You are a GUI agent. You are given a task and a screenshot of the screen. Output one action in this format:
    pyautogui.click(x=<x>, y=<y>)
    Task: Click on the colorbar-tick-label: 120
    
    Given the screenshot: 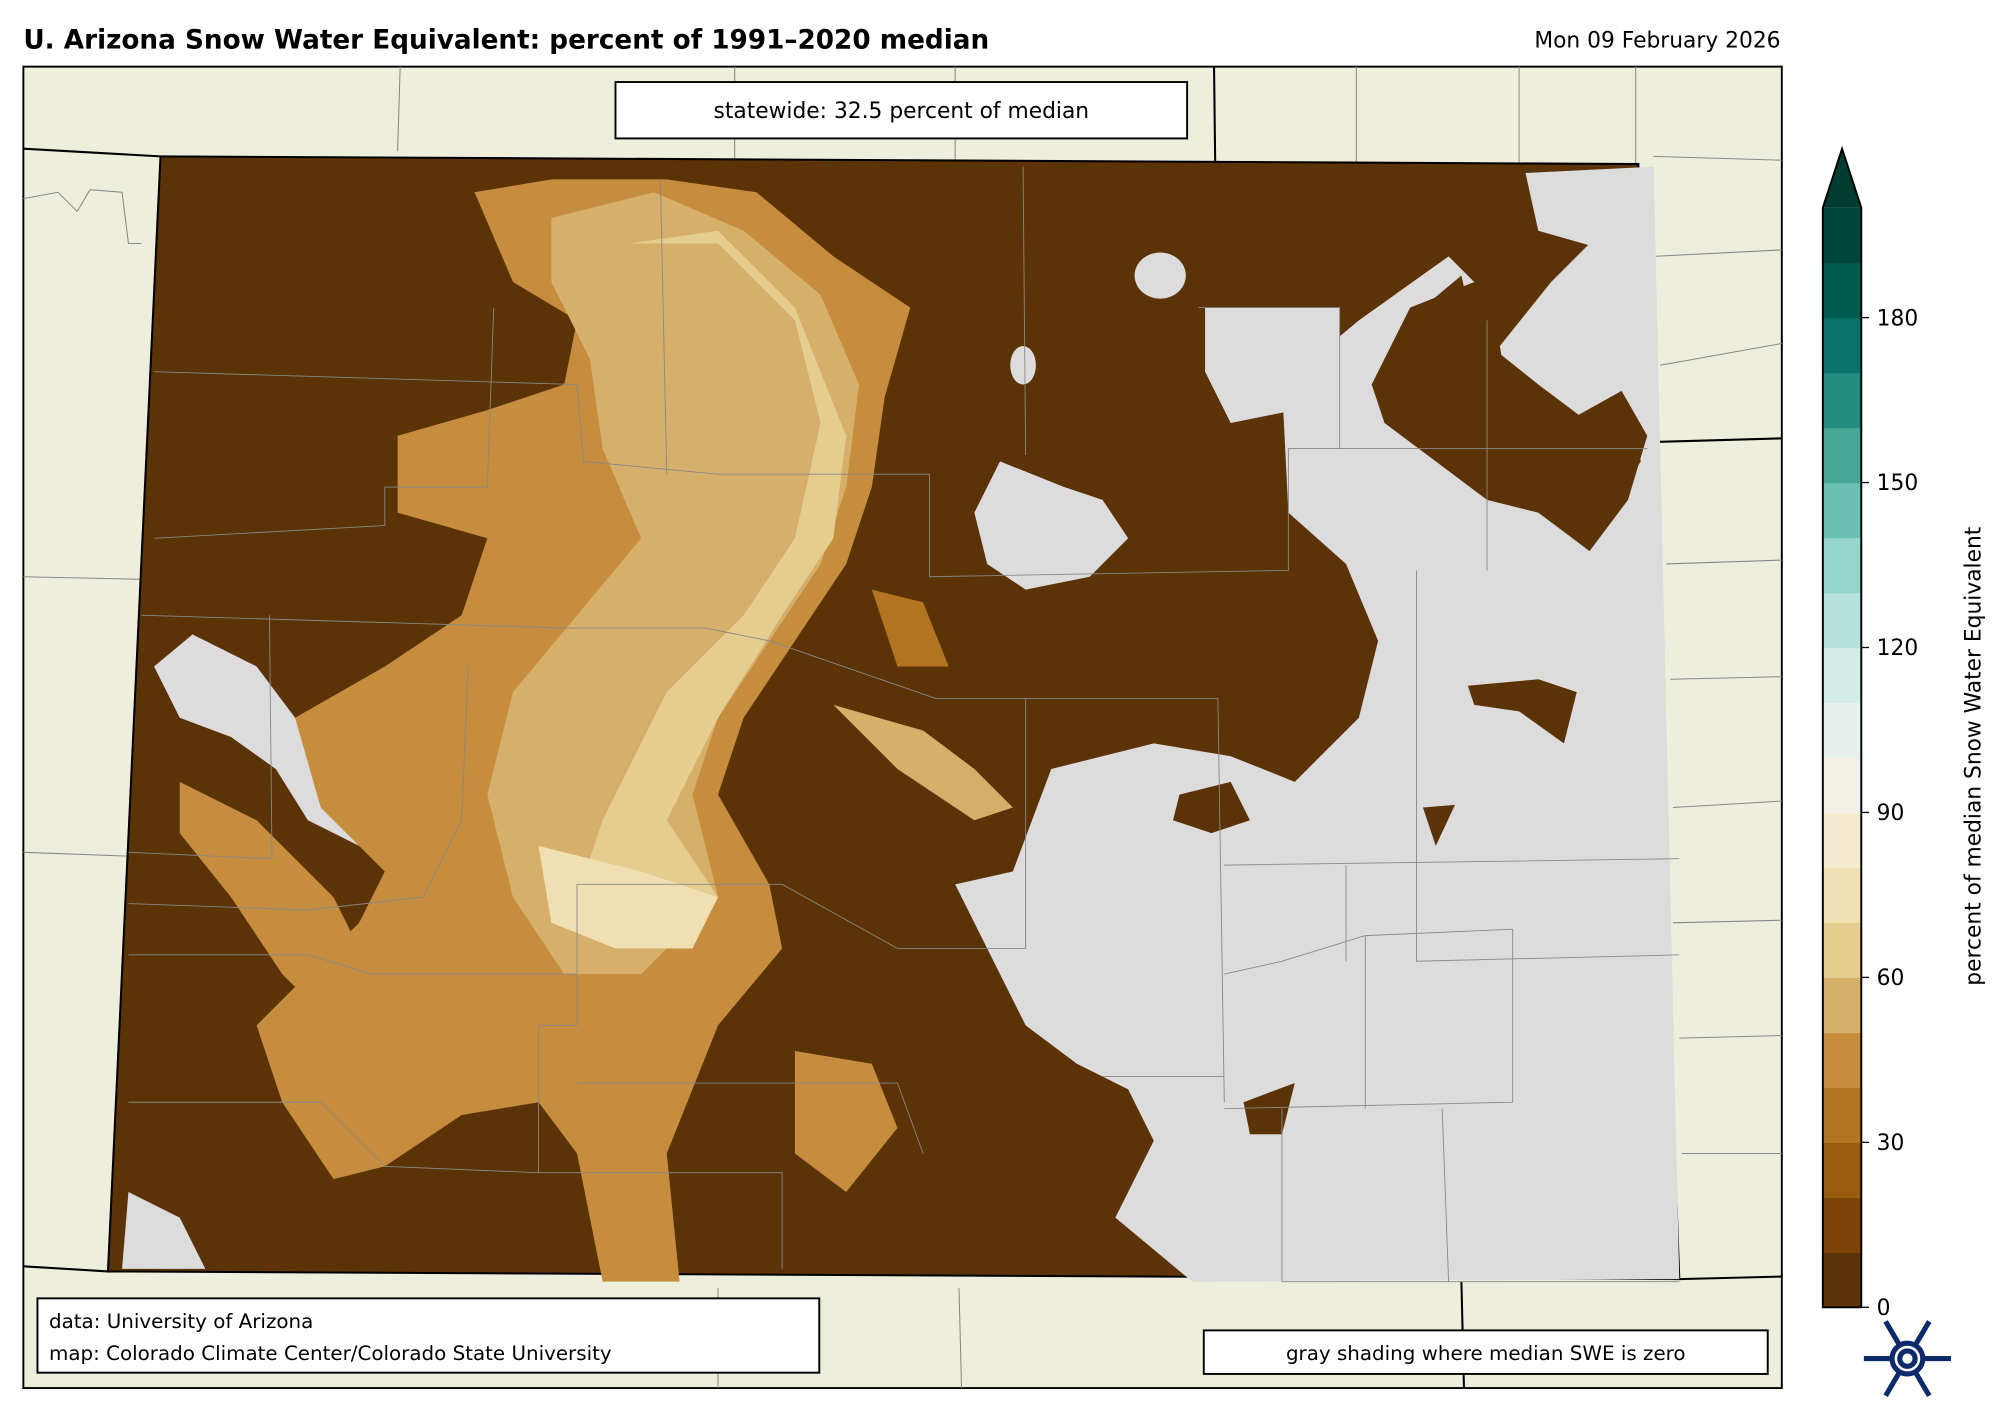 What is the action you would take?
    pyautogui.click(x=1898, y=648)
    